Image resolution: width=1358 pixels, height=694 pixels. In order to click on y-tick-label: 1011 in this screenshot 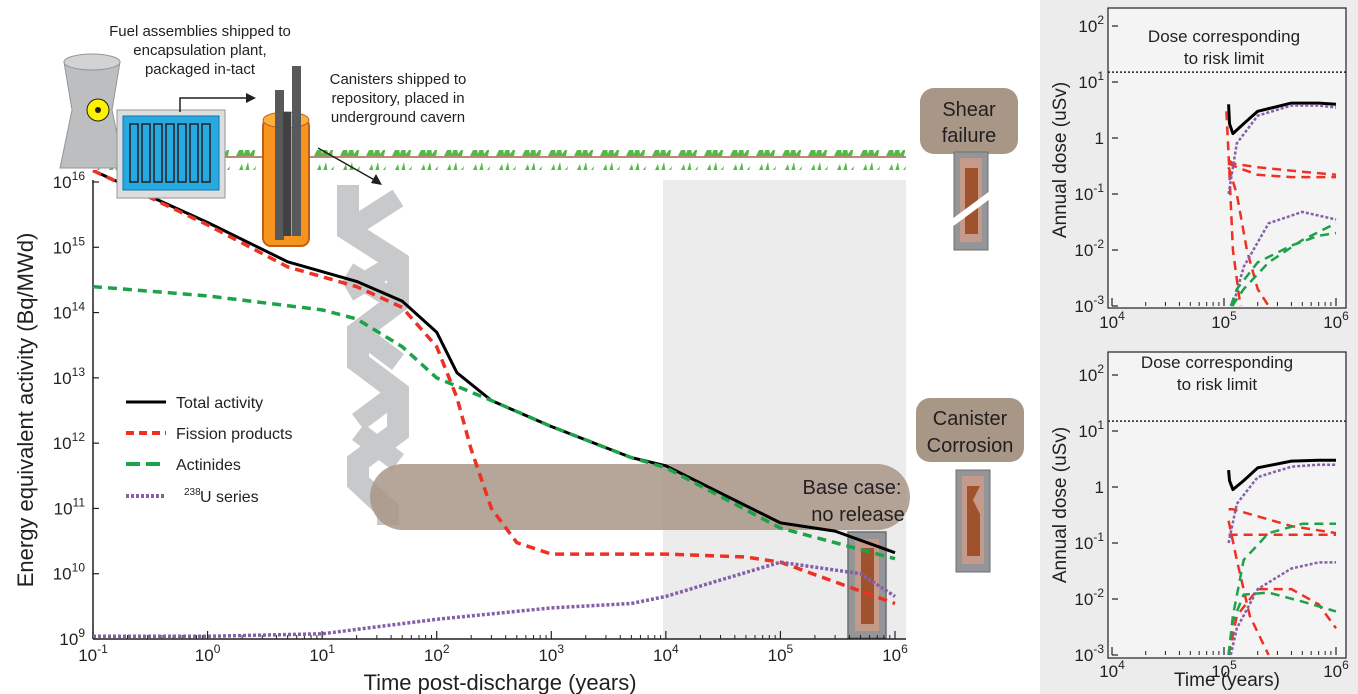, I will do `click(70, 506)`.